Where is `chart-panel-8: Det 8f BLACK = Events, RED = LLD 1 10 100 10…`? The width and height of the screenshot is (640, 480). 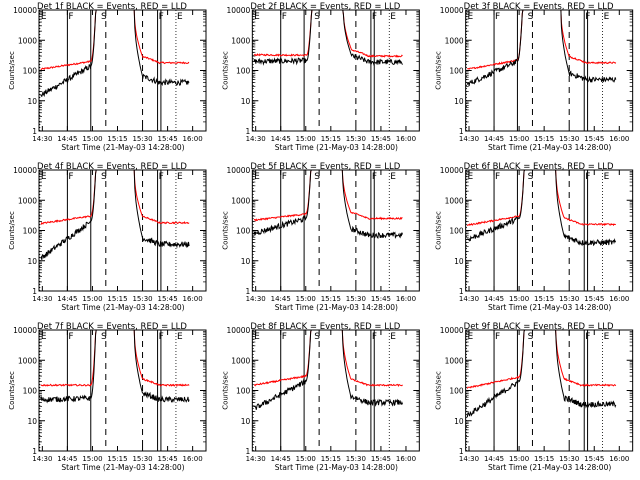 chart-panel-8: Det 8f BLACK = Events, RED = LLD 1 10 100 10… is located at coordinates (320, 397).